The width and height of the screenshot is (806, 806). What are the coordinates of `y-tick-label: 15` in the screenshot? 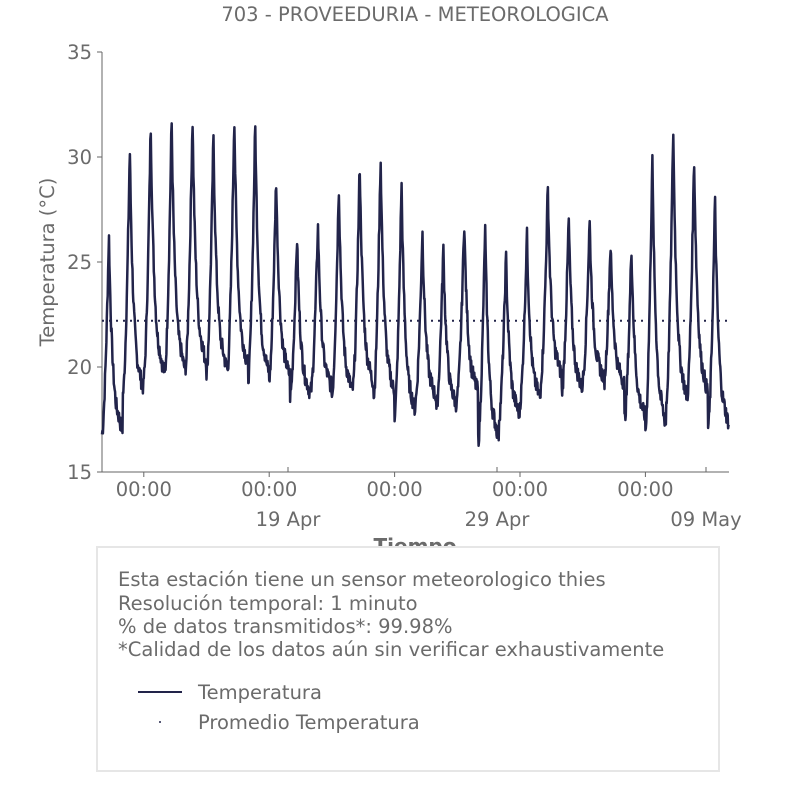 It's located at (79, 472).